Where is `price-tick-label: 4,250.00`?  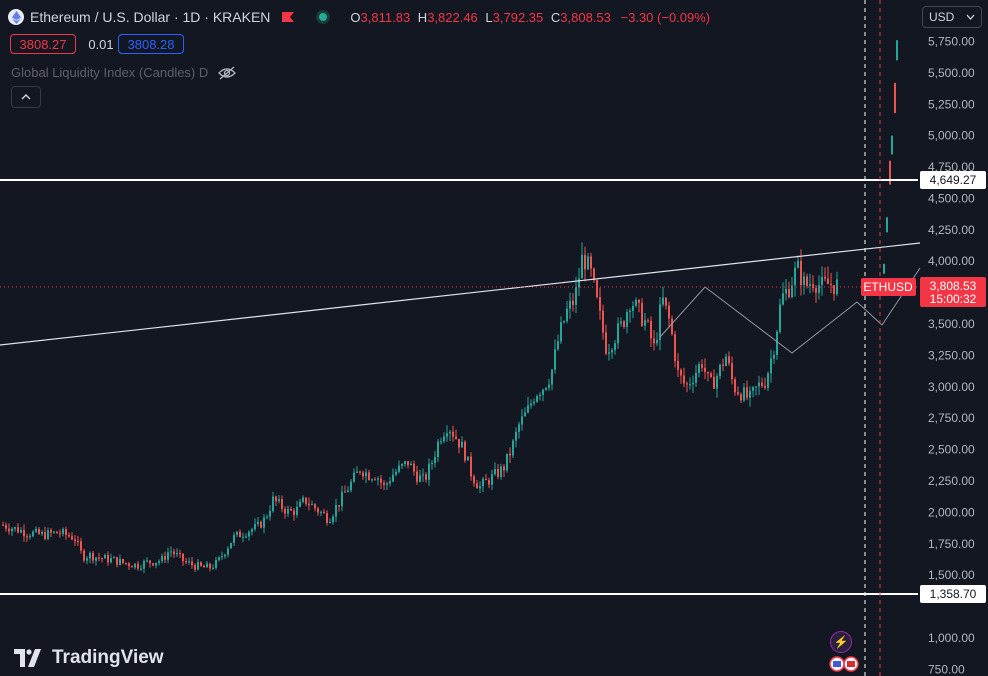
price-tick-label: 4,250.00 is located at coordinates (951, 230).